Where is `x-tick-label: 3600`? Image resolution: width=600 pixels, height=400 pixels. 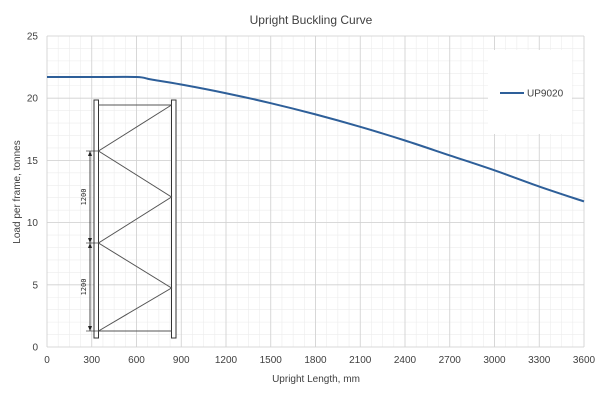
x-tick-label: 3600 is located at coordinates (584, 360).